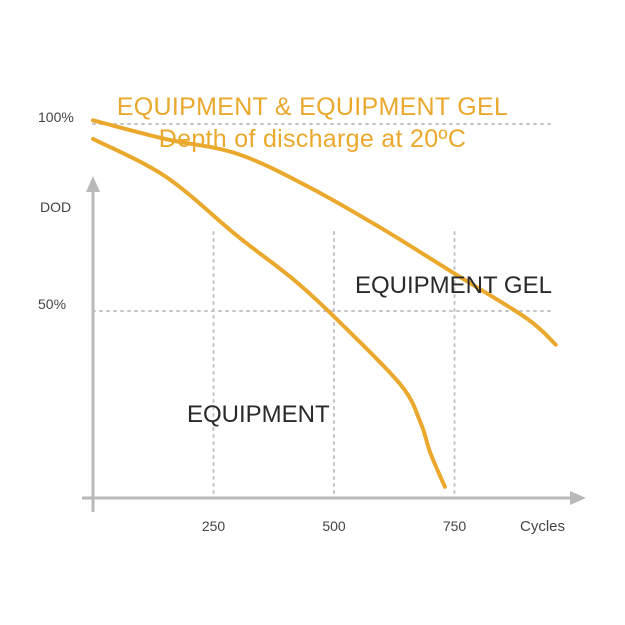 This screenshot has width=625, height=625. What do you see at coordinates (312, 107) in the screenshot?
I see `chart-title: EQUIPMENT & EQUIPMENT GEL` at bounding box center [312, 107].